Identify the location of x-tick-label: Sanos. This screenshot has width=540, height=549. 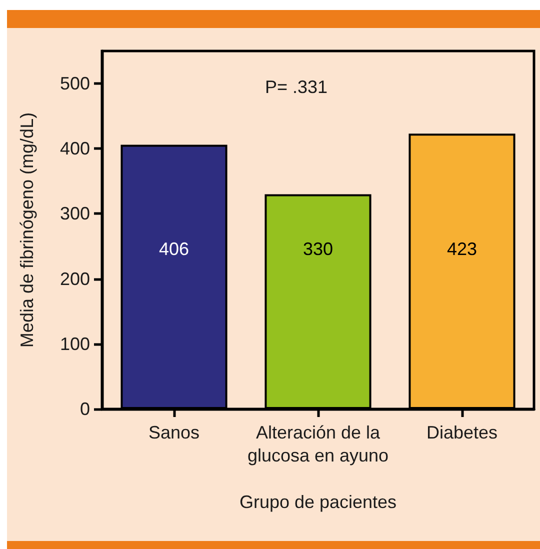
(174, 432).